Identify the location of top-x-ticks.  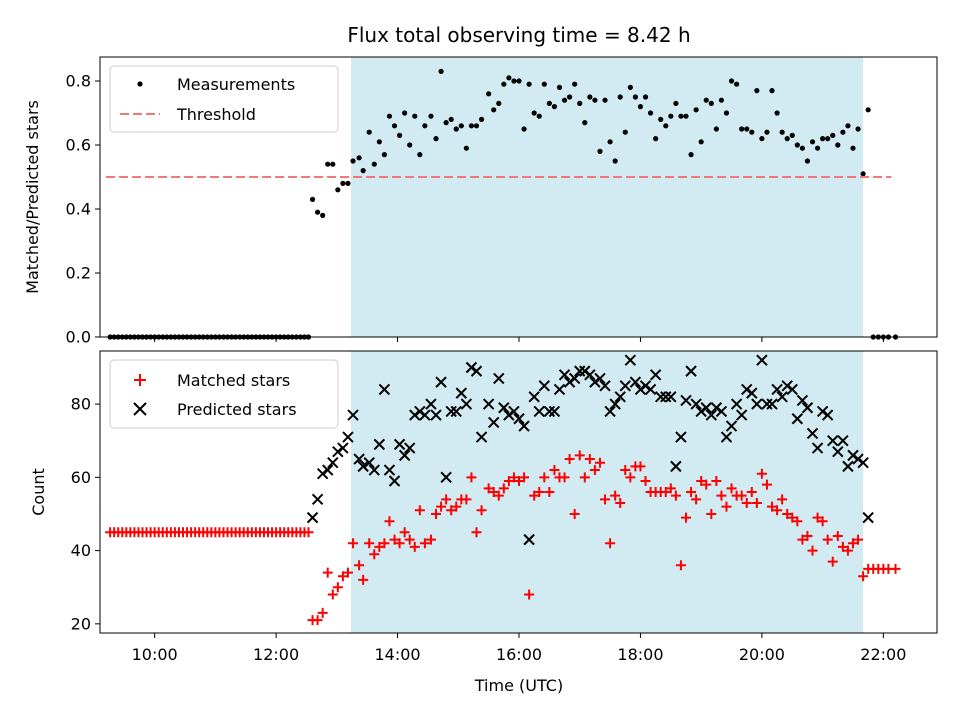
(519, 339).